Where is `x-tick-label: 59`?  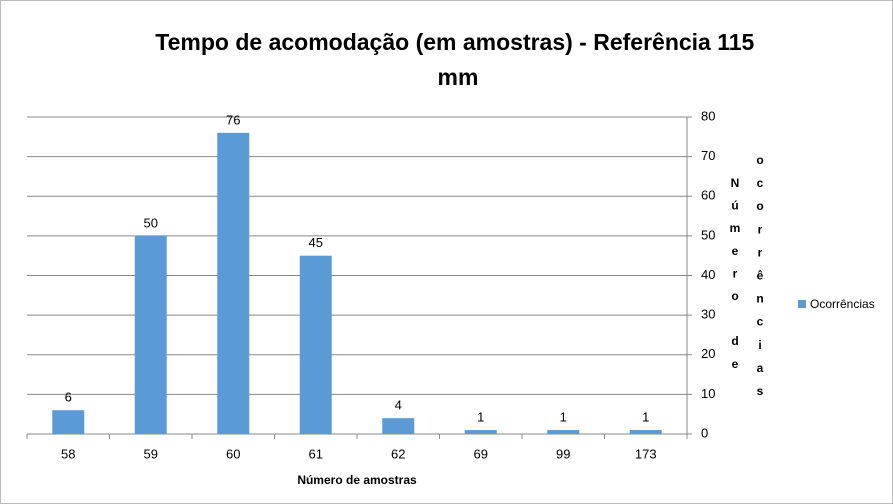
x-tick-label: 59 is located at coordinates (151, 453).